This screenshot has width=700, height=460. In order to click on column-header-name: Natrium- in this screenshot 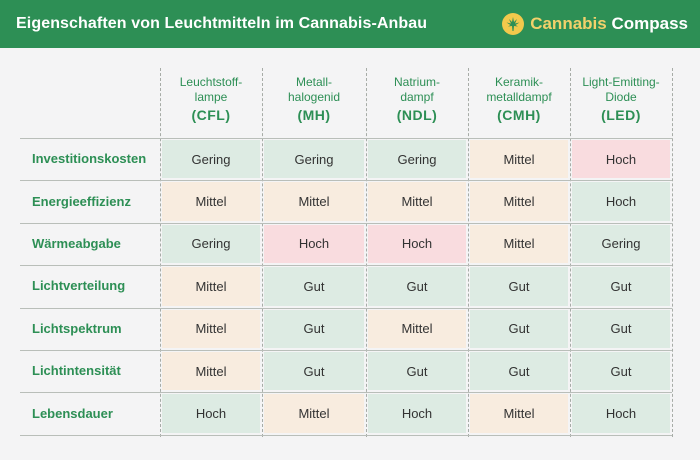, I will do `click(416, 82)`.